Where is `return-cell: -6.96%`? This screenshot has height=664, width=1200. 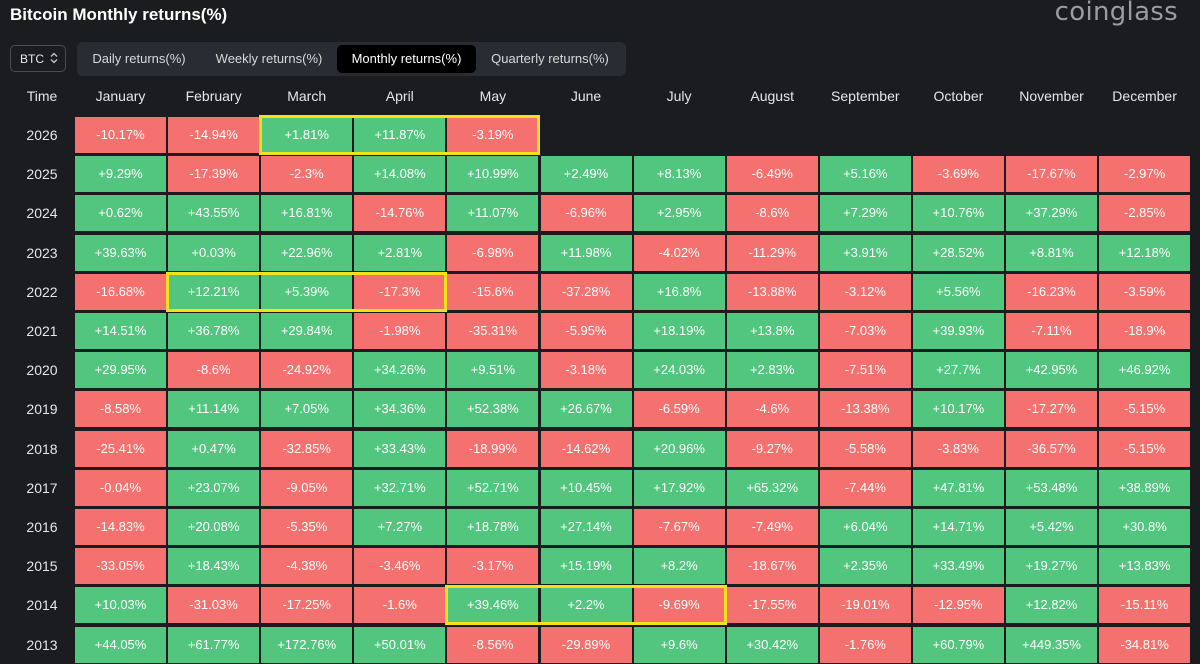 return-cell: -6.96% is located at coordinates (586, 213).